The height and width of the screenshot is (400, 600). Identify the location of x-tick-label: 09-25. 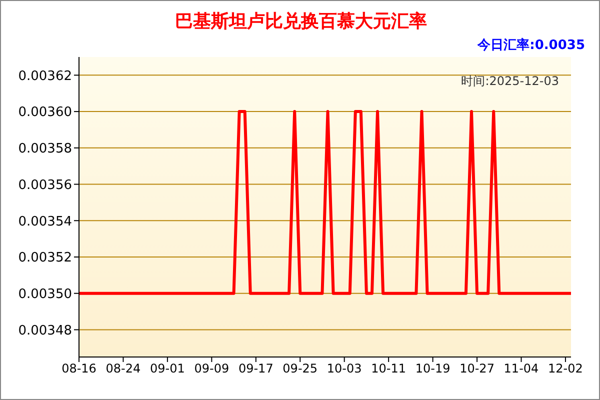
(300, 369).